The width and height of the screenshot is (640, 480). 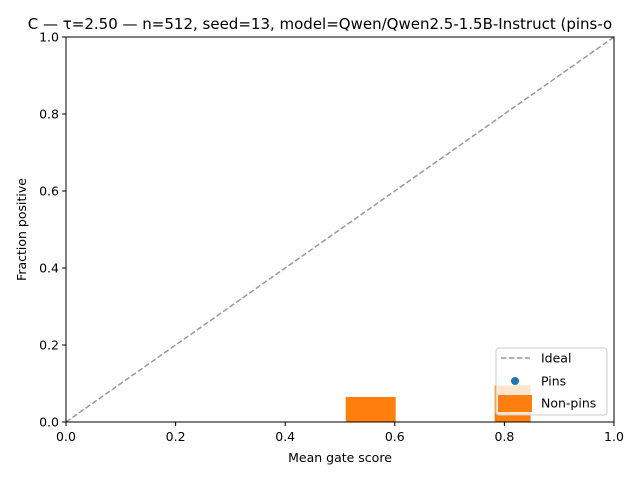 I want to click on y-tick-label: 1.0, so click(x=49, y=37).